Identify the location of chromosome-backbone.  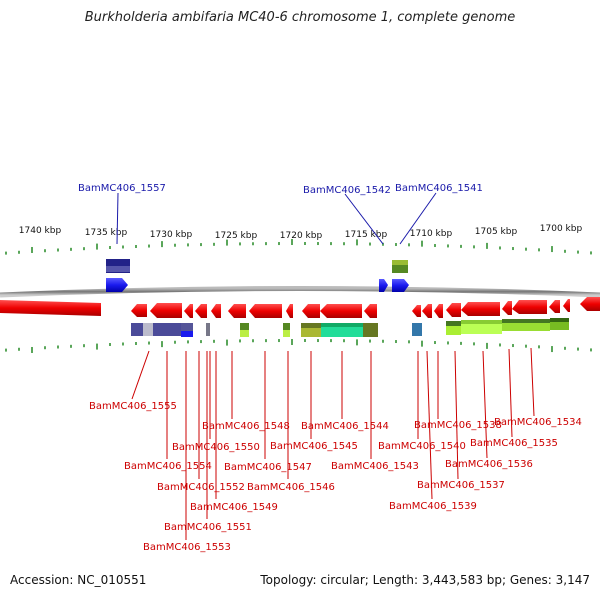
(300, 292).